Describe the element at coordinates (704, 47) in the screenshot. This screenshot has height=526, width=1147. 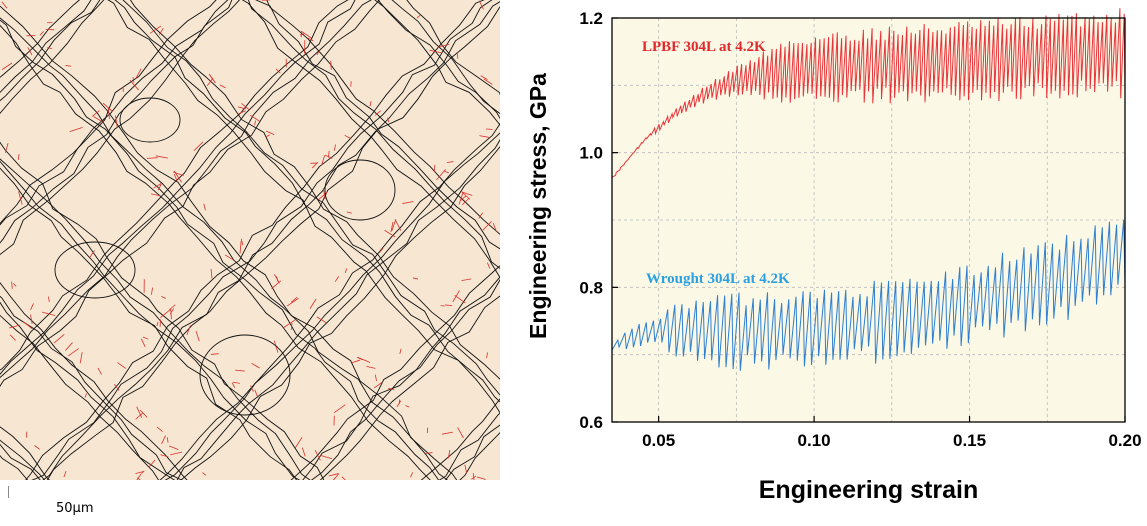
I see `series-label: LPBF 304L at 4.2K` at that location.